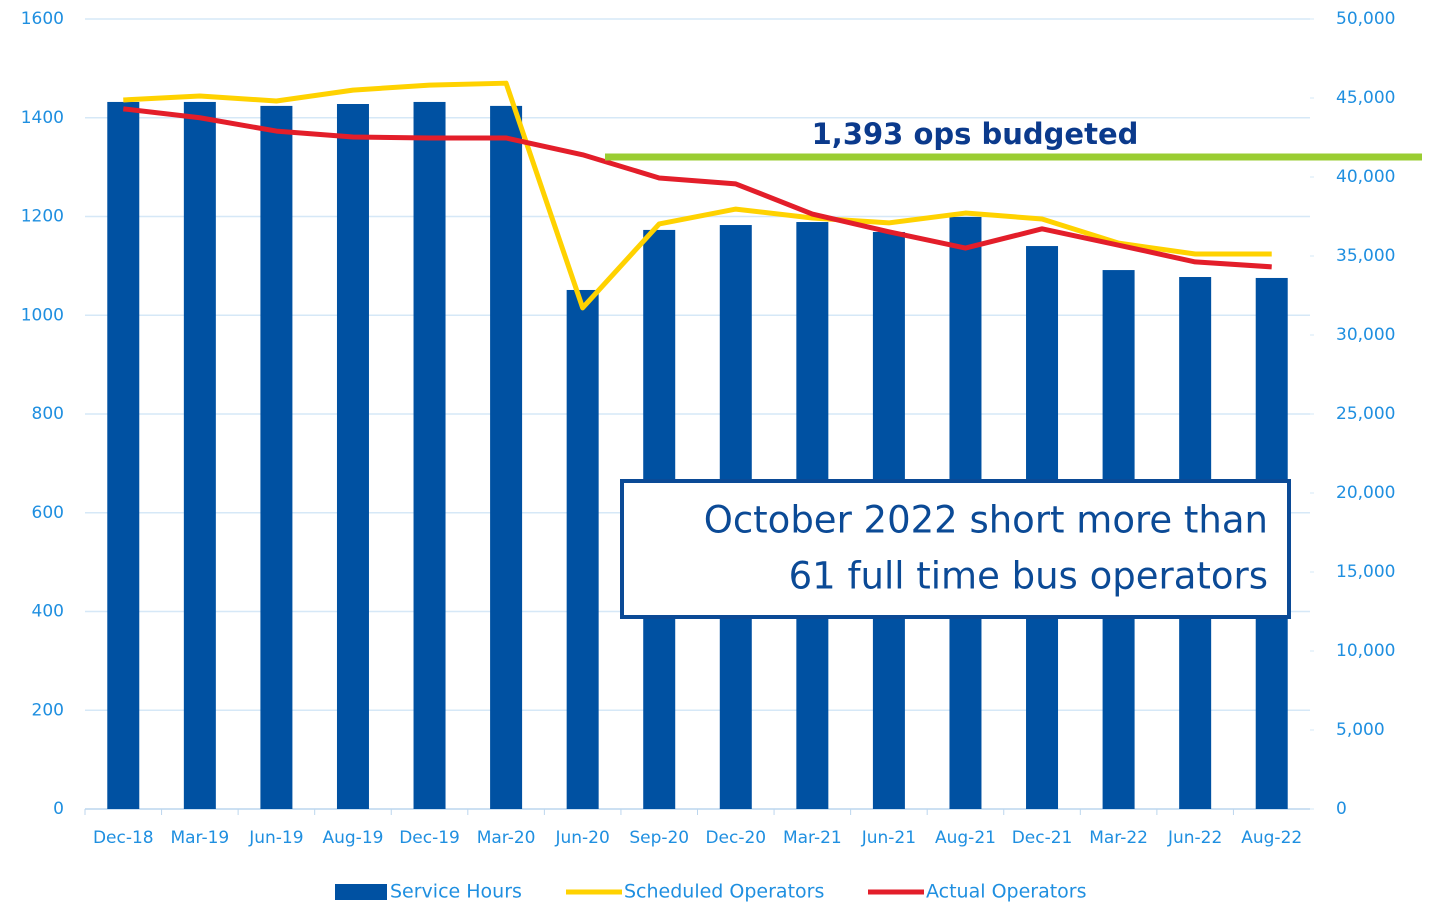  I want to click on y2-tick-label: 5,000, so click(1360, 730).